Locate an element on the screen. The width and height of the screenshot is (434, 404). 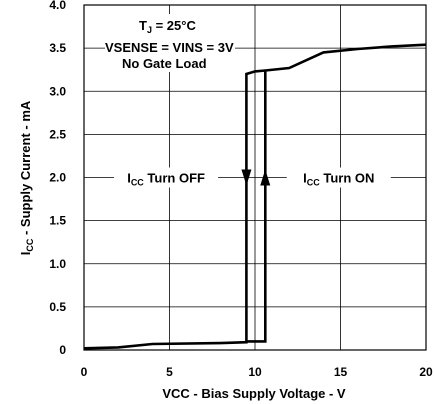
turn-on-branch is located at coordinates (256, 206).